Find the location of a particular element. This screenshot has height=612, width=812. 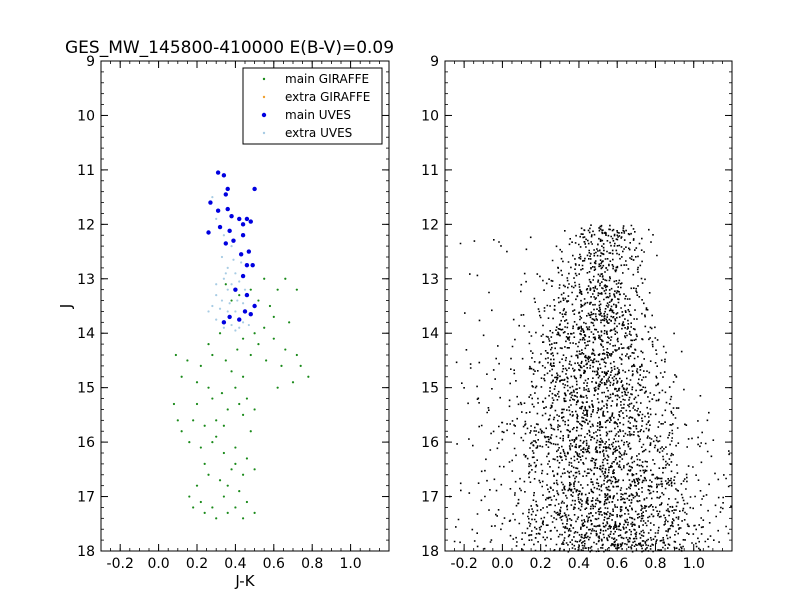

y-tick-label: 17 is located at coordinates (430, 498).